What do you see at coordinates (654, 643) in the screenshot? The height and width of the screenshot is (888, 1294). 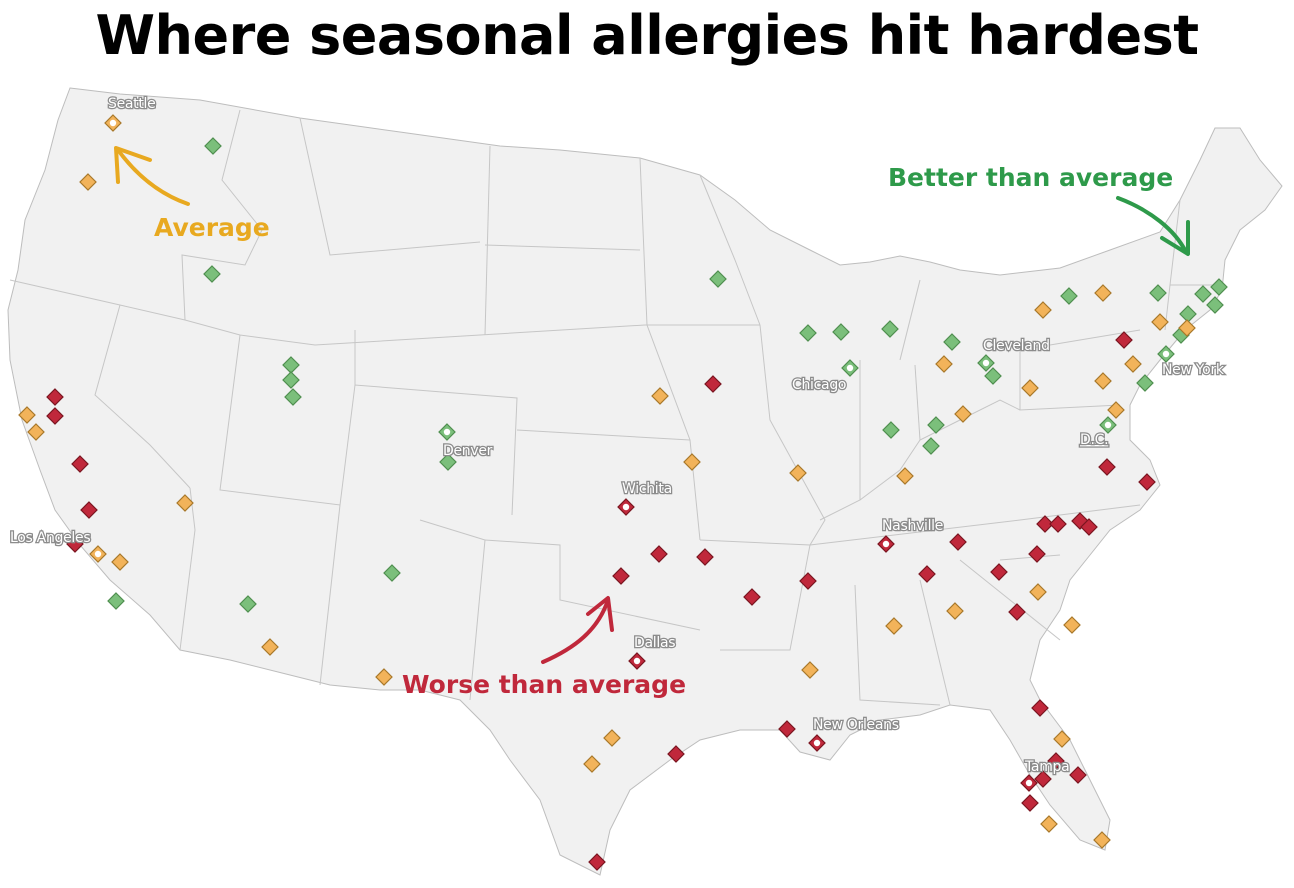 I see `city-label-dallas: Dallas` at bounding box center [654, 643].